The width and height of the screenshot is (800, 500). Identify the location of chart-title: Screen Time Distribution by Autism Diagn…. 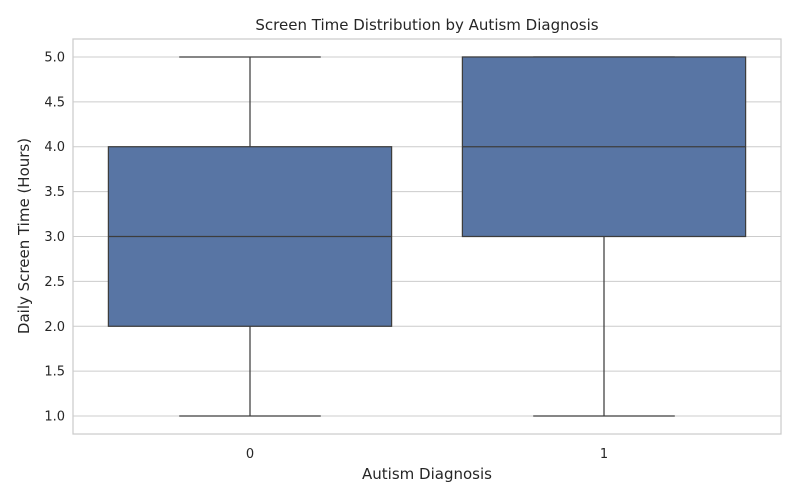
(426, 25).